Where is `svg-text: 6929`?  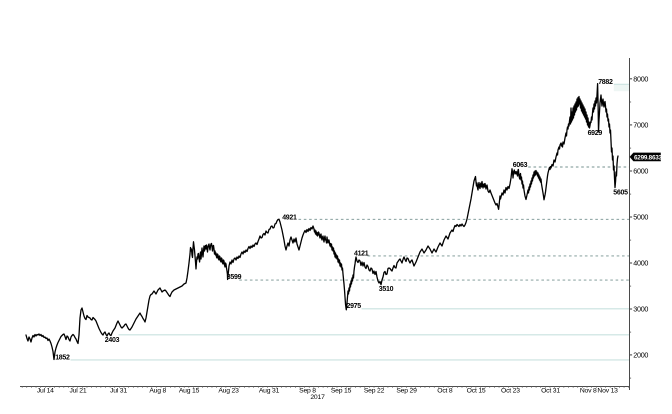 svg-text: 6929 is located at coordinates (595, 133).